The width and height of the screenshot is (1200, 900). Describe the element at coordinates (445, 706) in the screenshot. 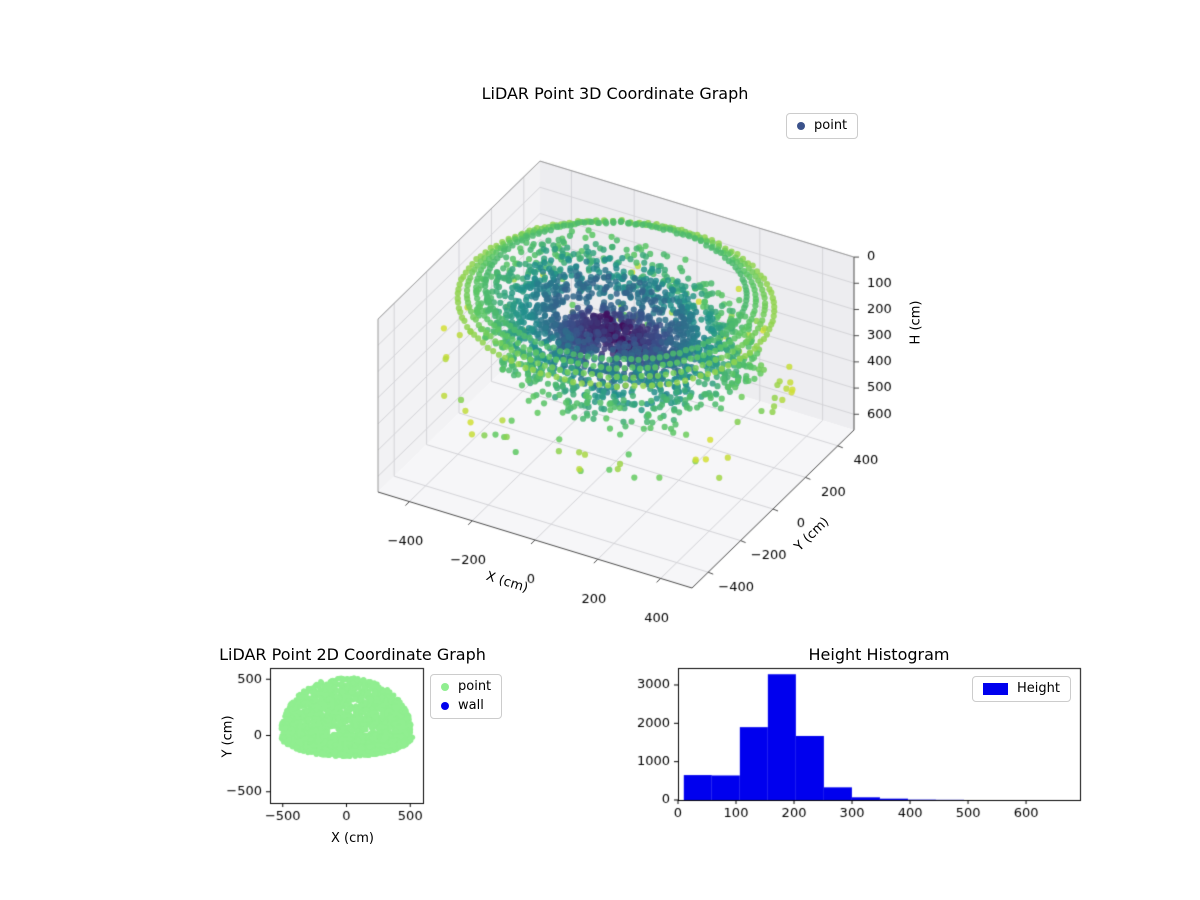

I see `wall-marker-icon` at that location.